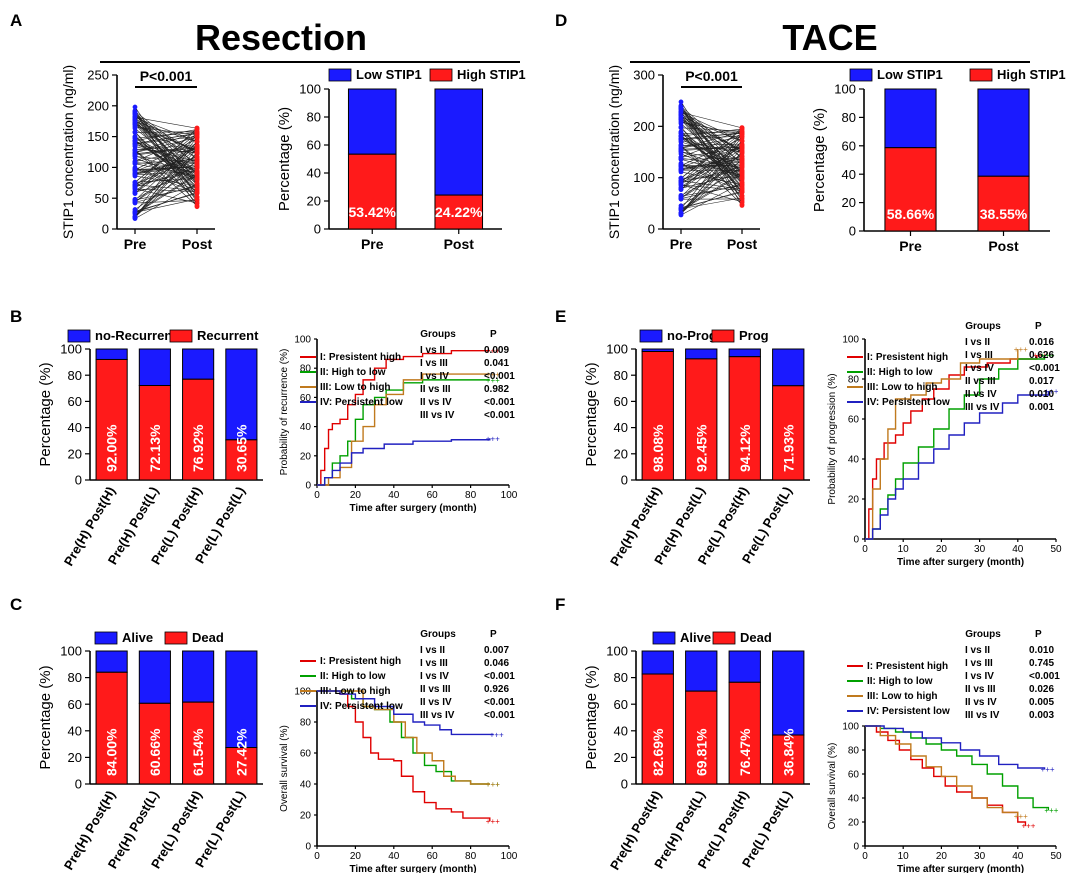 The image size is (1084, 873). I want to click on bar-value-label: 71.93%, so click(788, 448).